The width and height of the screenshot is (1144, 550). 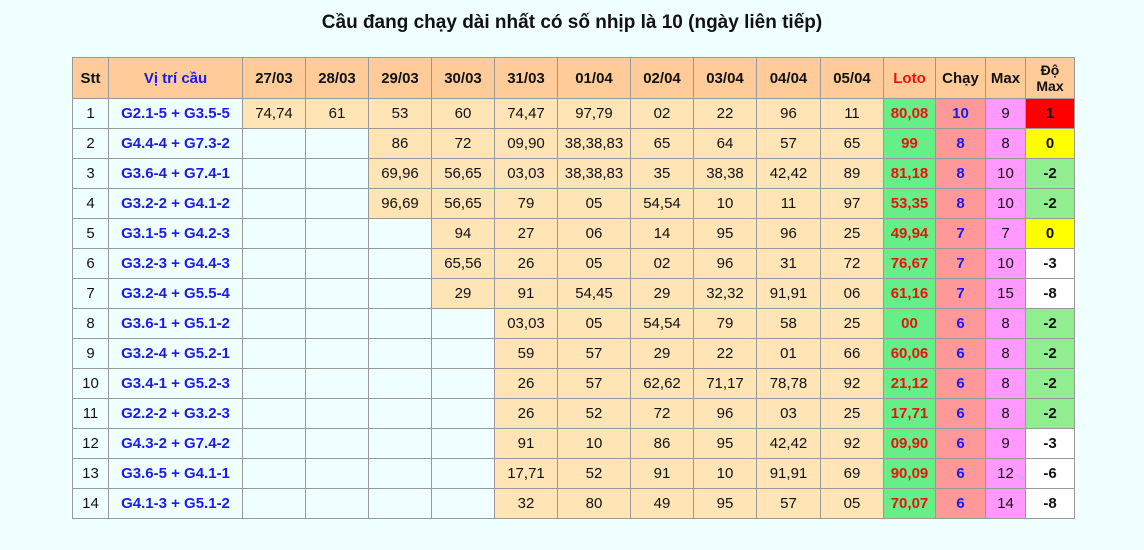 What do you see at coordinates (175, 113) in the screenshot?
I see `row-position-link: G2.1-5 + G3.5-5` at bounding box center [175, 113].